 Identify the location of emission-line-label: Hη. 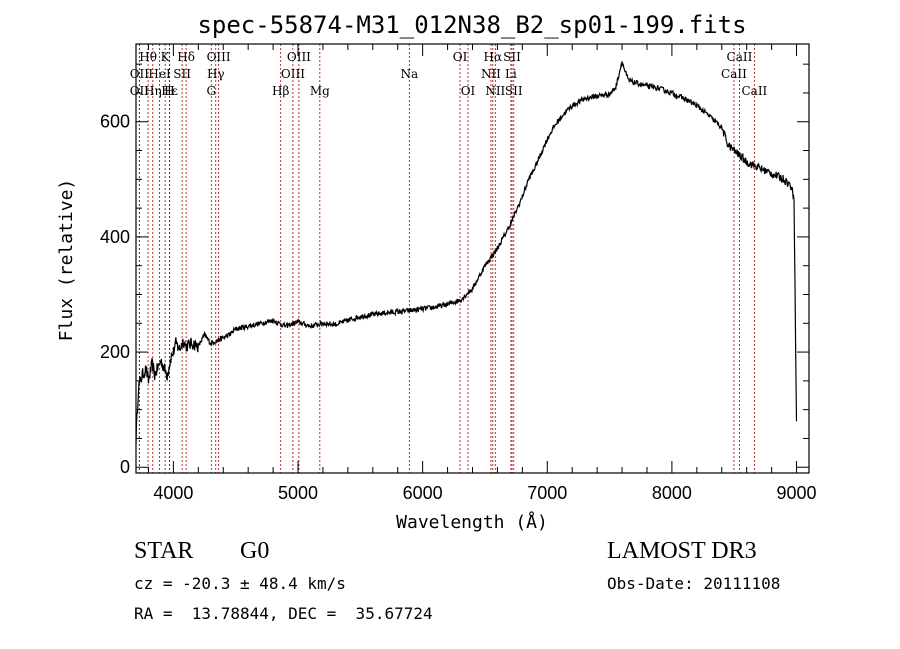
(153, 91).